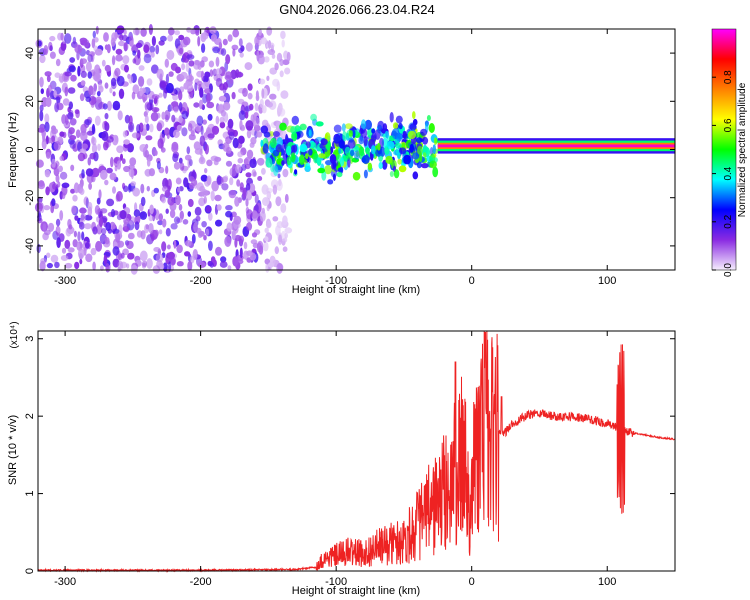 This screenshot has height=600, width=750. What do you see at coordinates (336, 281) in the screenshot?
I see `x-tick-label: -100` at bounding box center [336, 281].